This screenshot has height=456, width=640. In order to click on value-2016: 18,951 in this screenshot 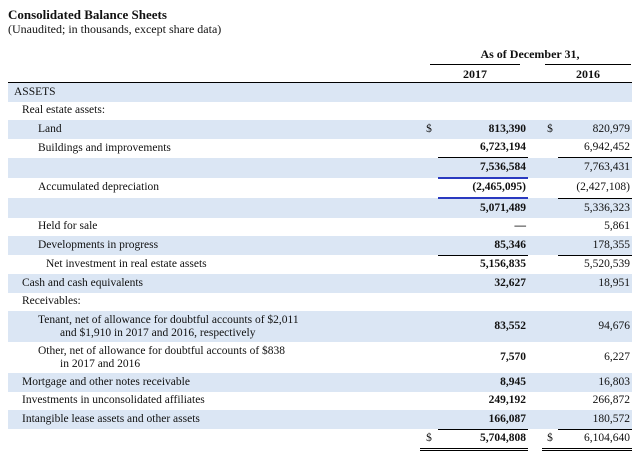, I will do `click(595, 283)`.